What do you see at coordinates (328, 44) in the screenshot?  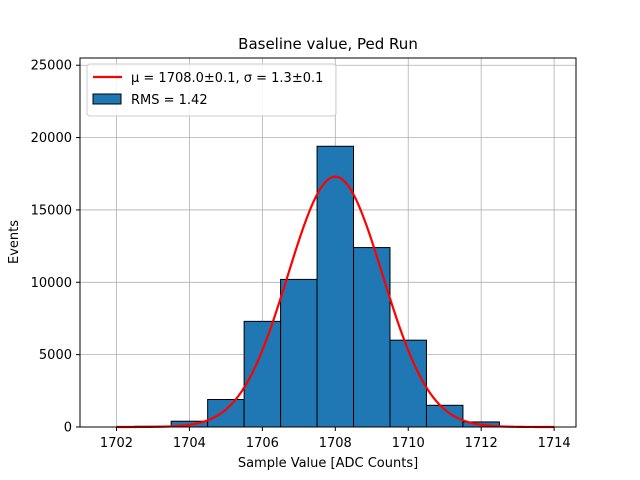 I see `chart-title: Baseline value, Ped Run` at bounding box center [328, 44].